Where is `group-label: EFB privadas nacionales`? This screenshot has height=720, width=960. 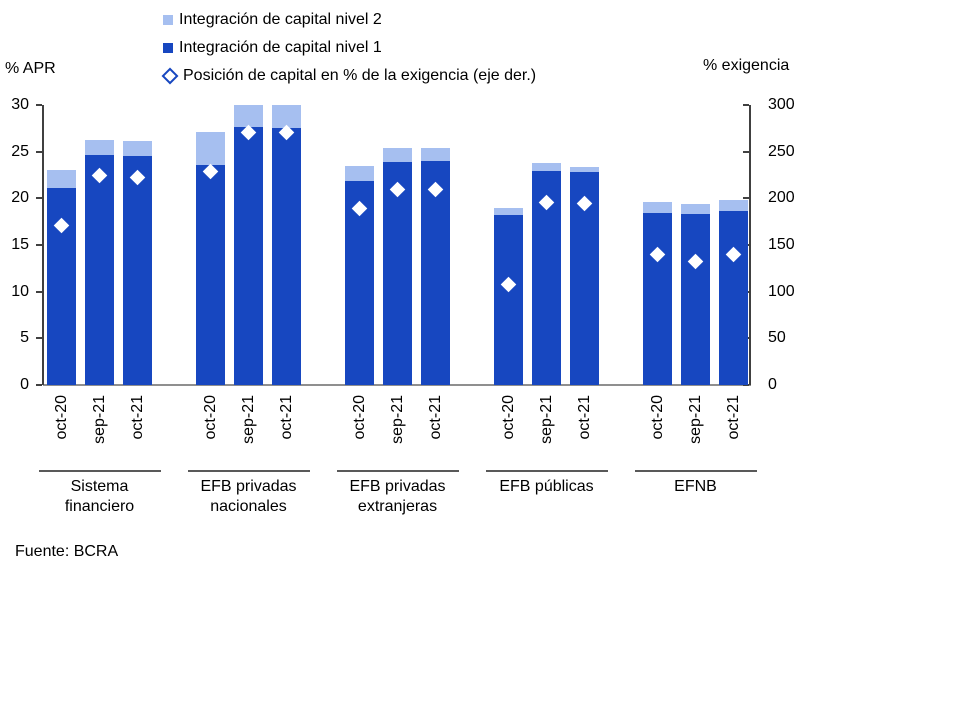
group-label: EFB privadas nacionales is located at coordinates (249, 497).